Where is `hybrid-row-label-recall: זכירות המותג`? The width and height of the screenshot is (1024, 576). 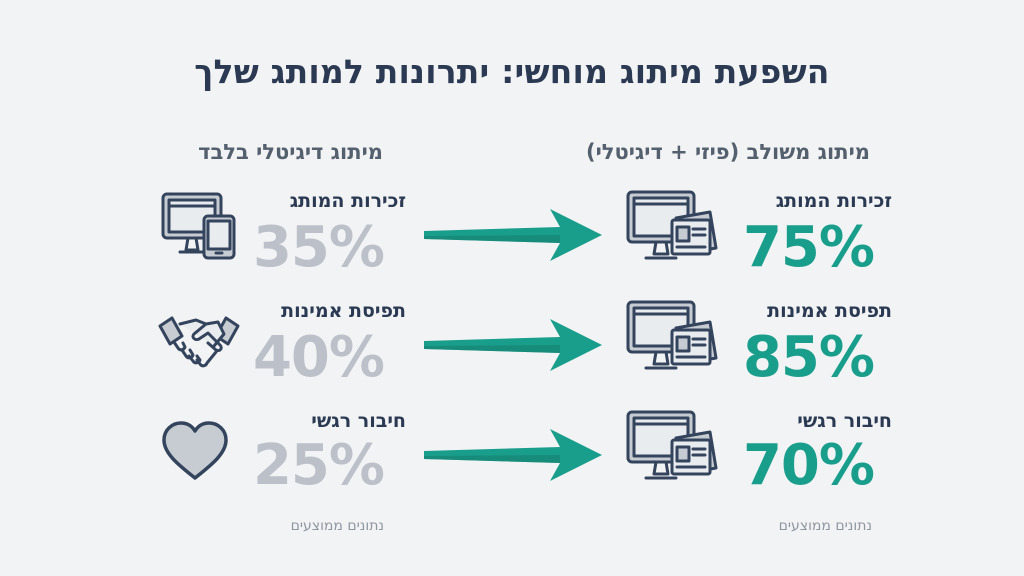 hybrid-row-label-recall: זכירות המותג is located at coordinates (833, 201).